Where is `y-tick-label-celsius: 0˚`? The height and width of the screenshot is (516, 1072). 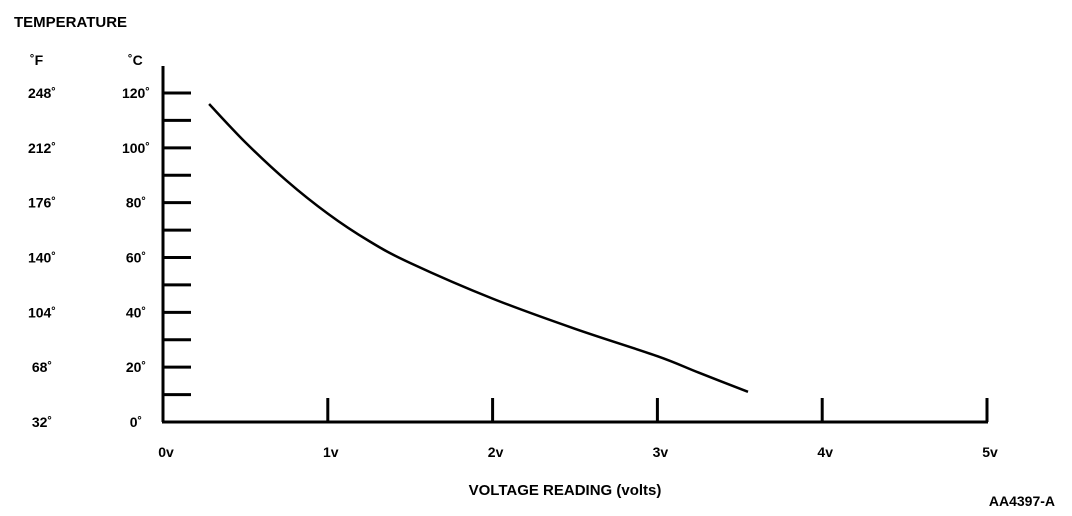 y-tick-label-celsius: 0˚ is located at coordinates (136, 422).